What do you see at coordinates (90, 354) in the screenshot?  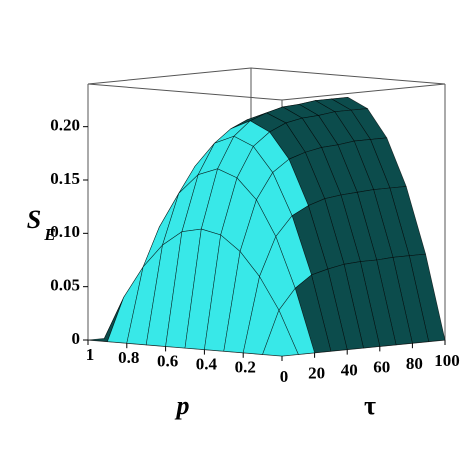 I see `x-tick-label: 1` at bounding box center [90, 354].